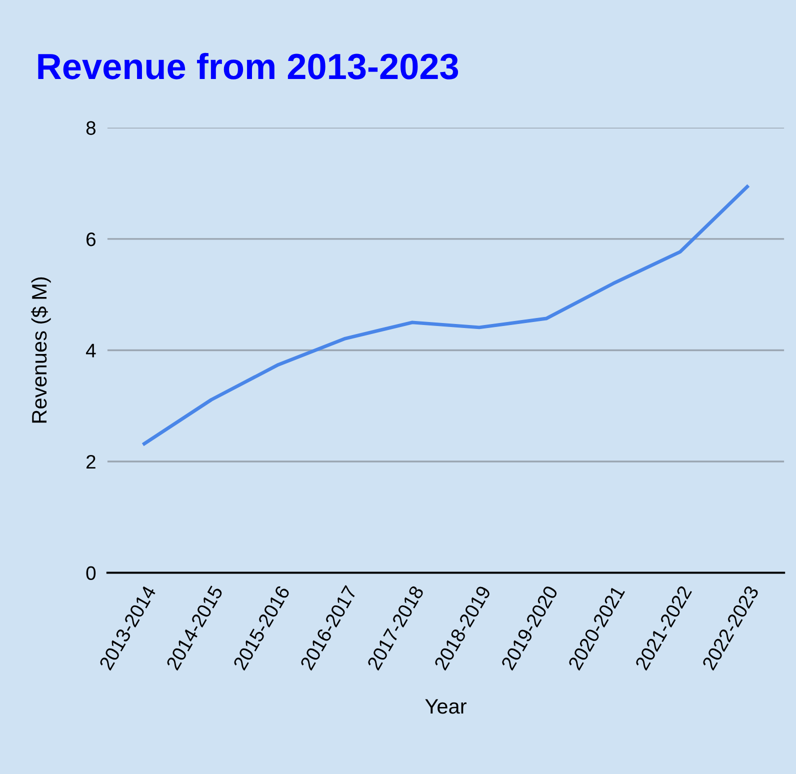  Describe the element at coordinates (41, 350) in the screenshot. I see `y-axis-title: Revenues ($ M)` at that location.